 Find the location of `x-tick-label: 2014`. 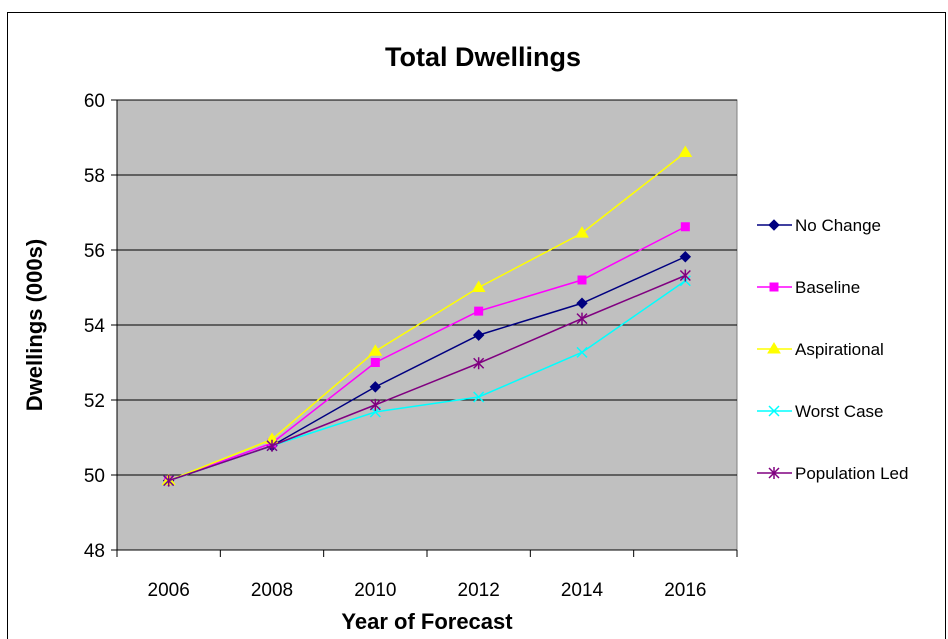

x-tick-label: 2014 is located at coordinates (582, 590).